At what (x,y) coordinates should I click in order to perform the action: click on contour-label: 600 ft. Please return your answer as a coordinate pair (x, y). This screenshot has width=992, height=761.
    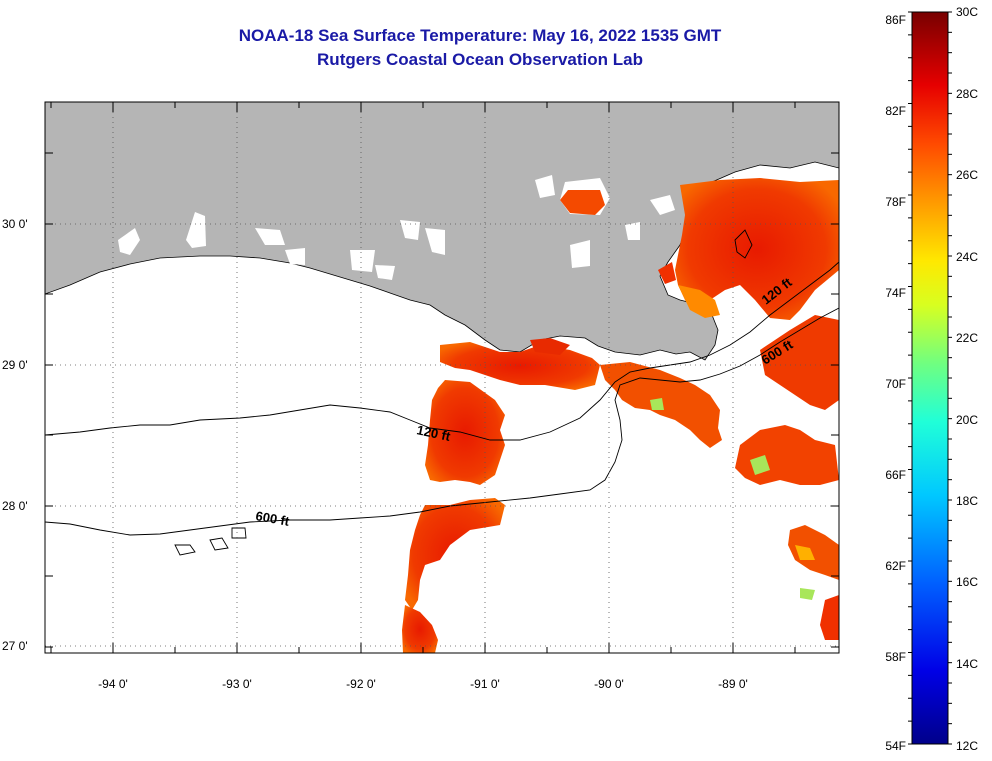
    Looking at the image, I should click on (272, 518).